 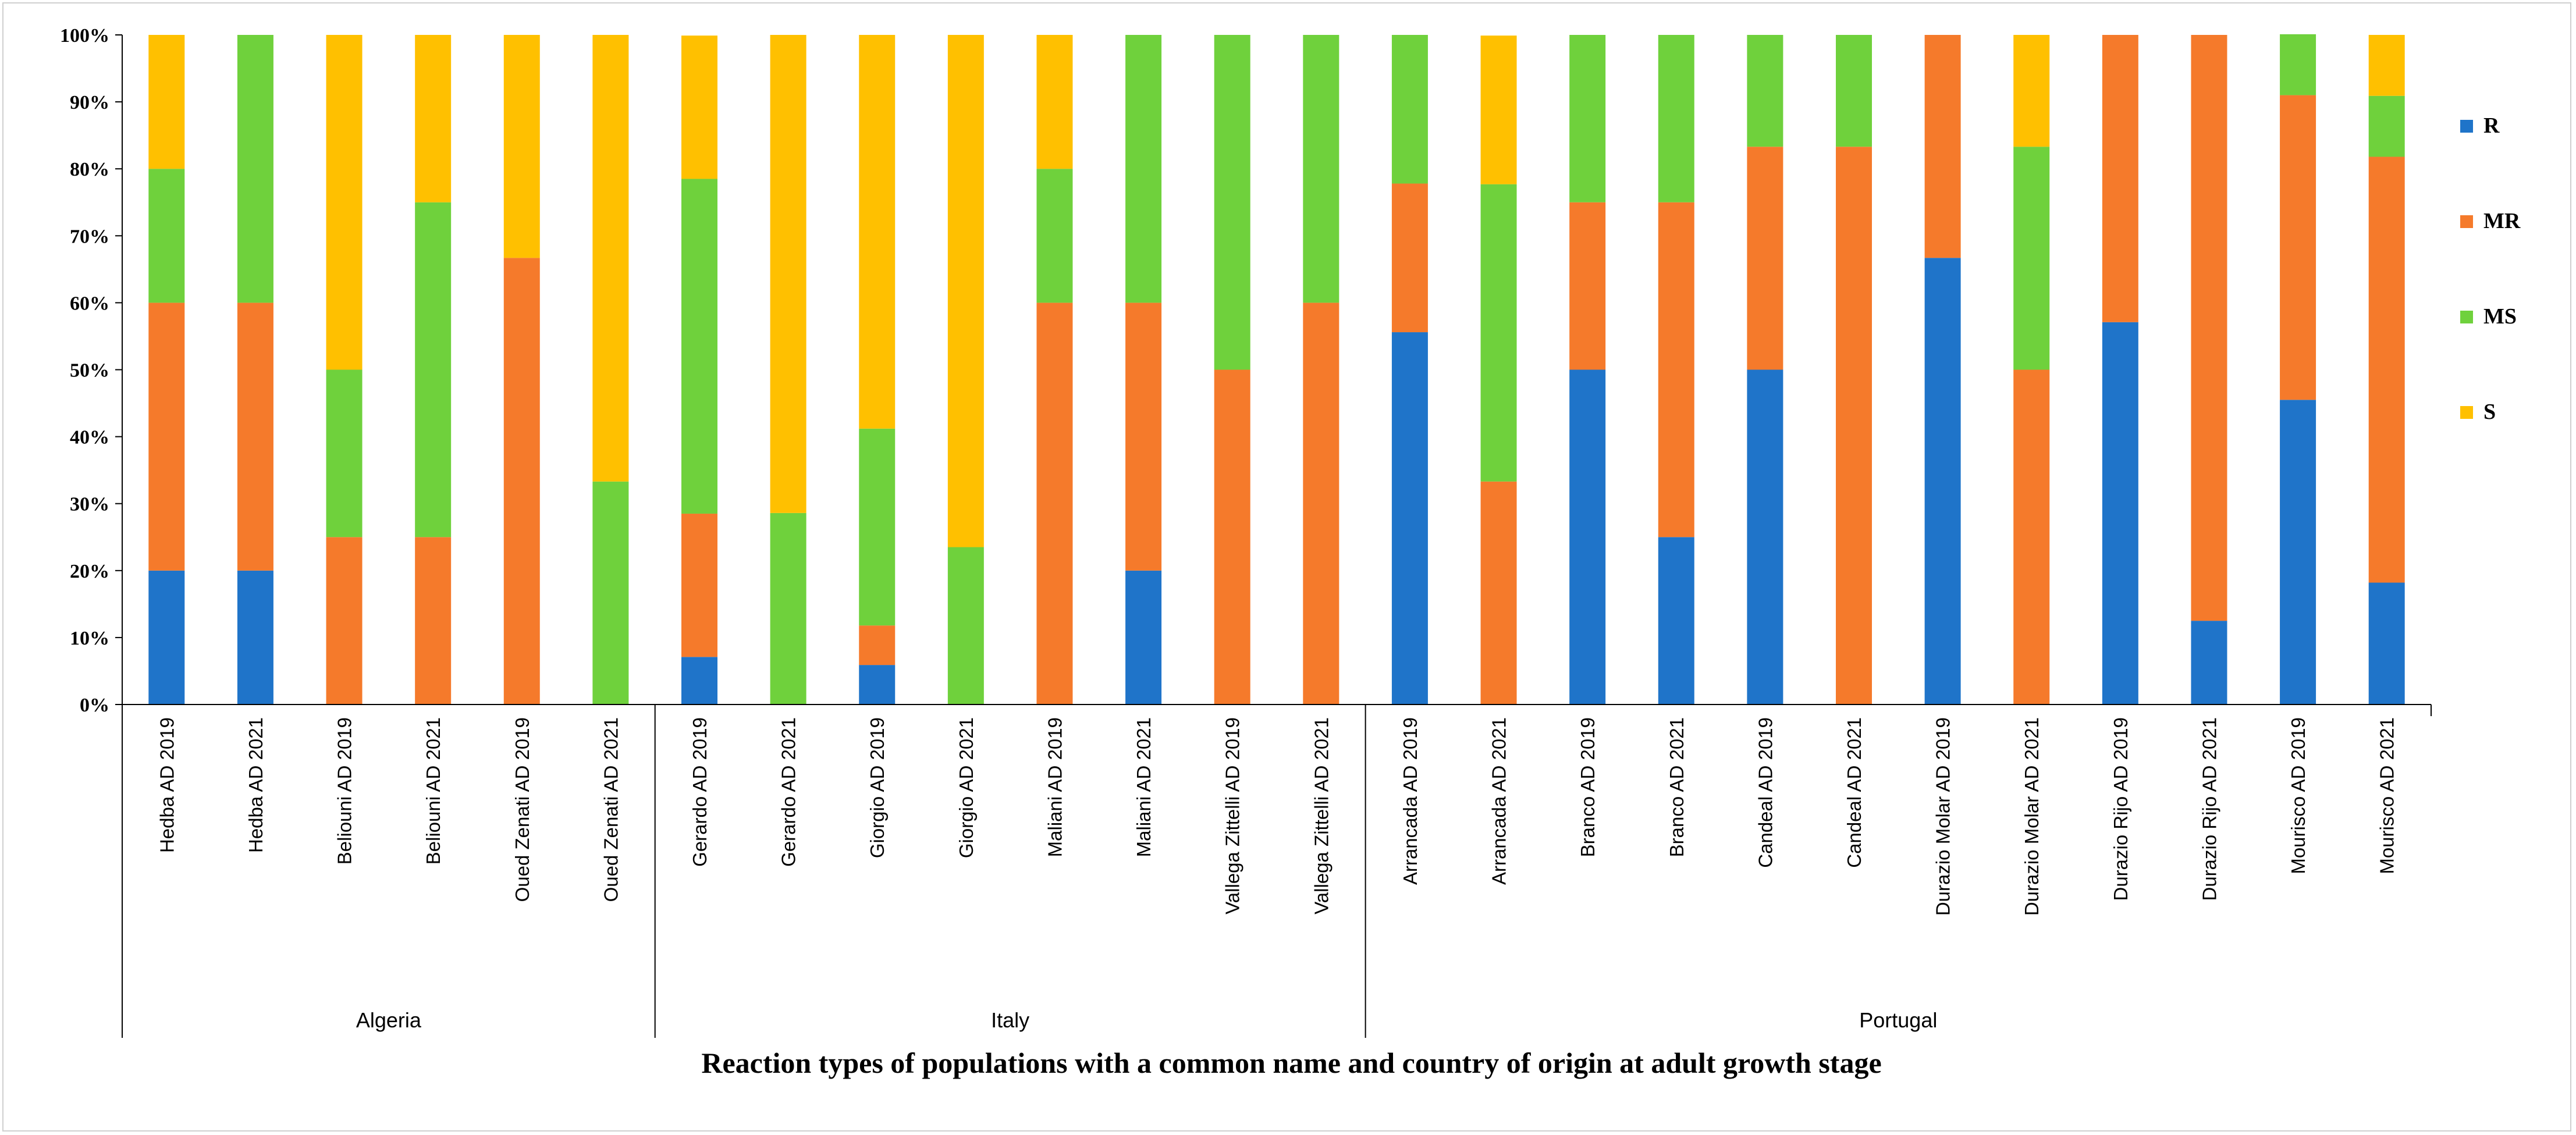 I want to click on y-axis-ticks: 0% 10% 20% 30% 40% 50% 60% 70% 80% 90% 100%, so click(x=91, y=370).